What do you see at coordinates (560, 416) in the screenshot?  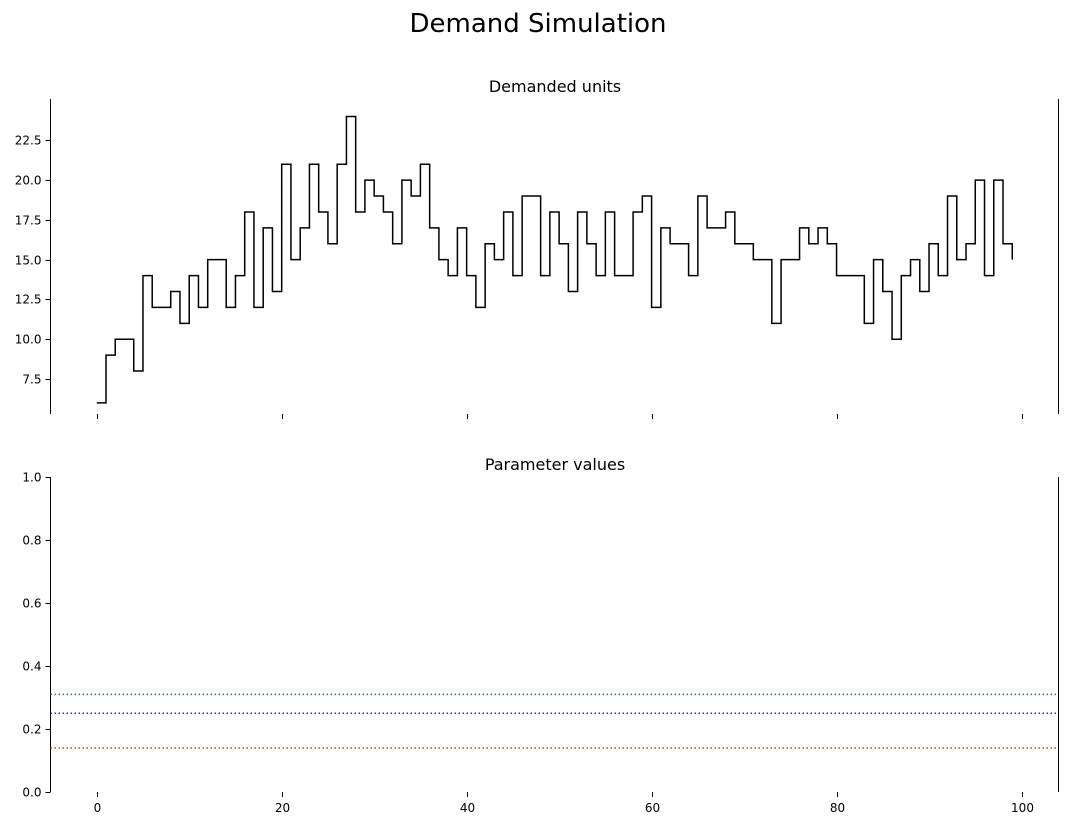 I see `x-ticks` at bounding box center [560, 416].